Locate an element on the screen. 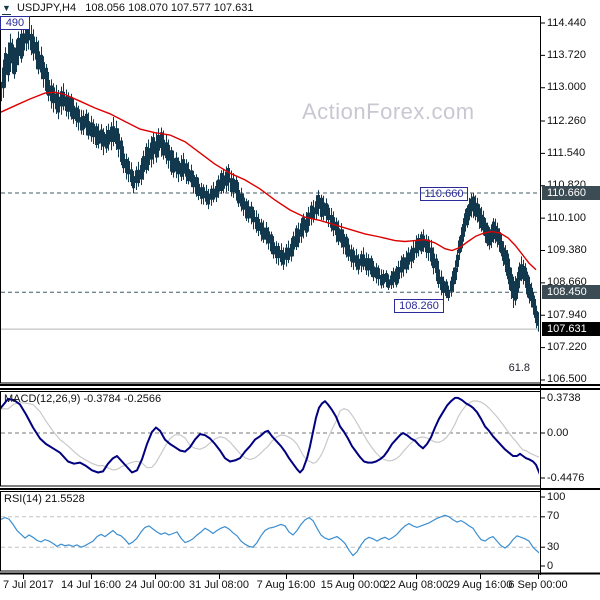 This screenshot has width=600, height=600. price-tick-label: 109.380 is located at coordinates (567, 249).